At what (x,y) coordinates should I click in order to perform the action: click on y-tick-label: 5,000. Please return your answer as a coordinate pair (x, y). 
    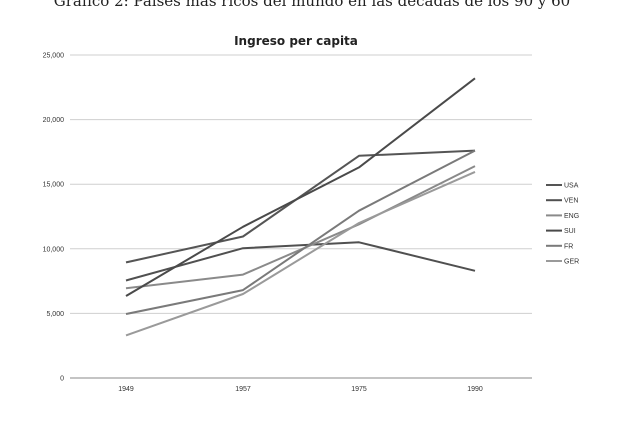
    Looking at the image, I should click on (55, 314).